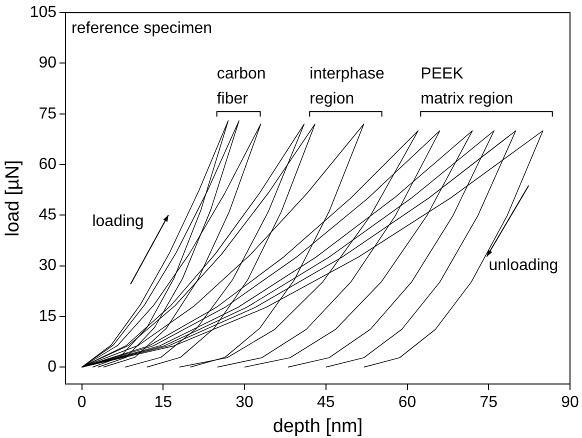  I want to click on y-tick-label: 75, so click(47, 113).